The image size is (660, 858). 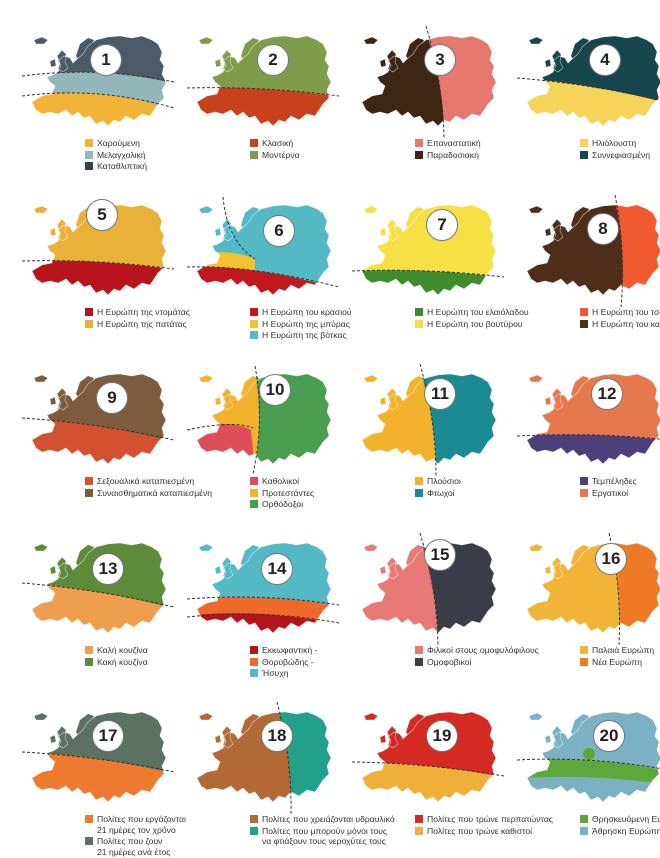 What do you see at coordinates (621, 154) in the screenshot?
I see `legend-label: Συννεφιασμένη` at bounding box center [621, 154].